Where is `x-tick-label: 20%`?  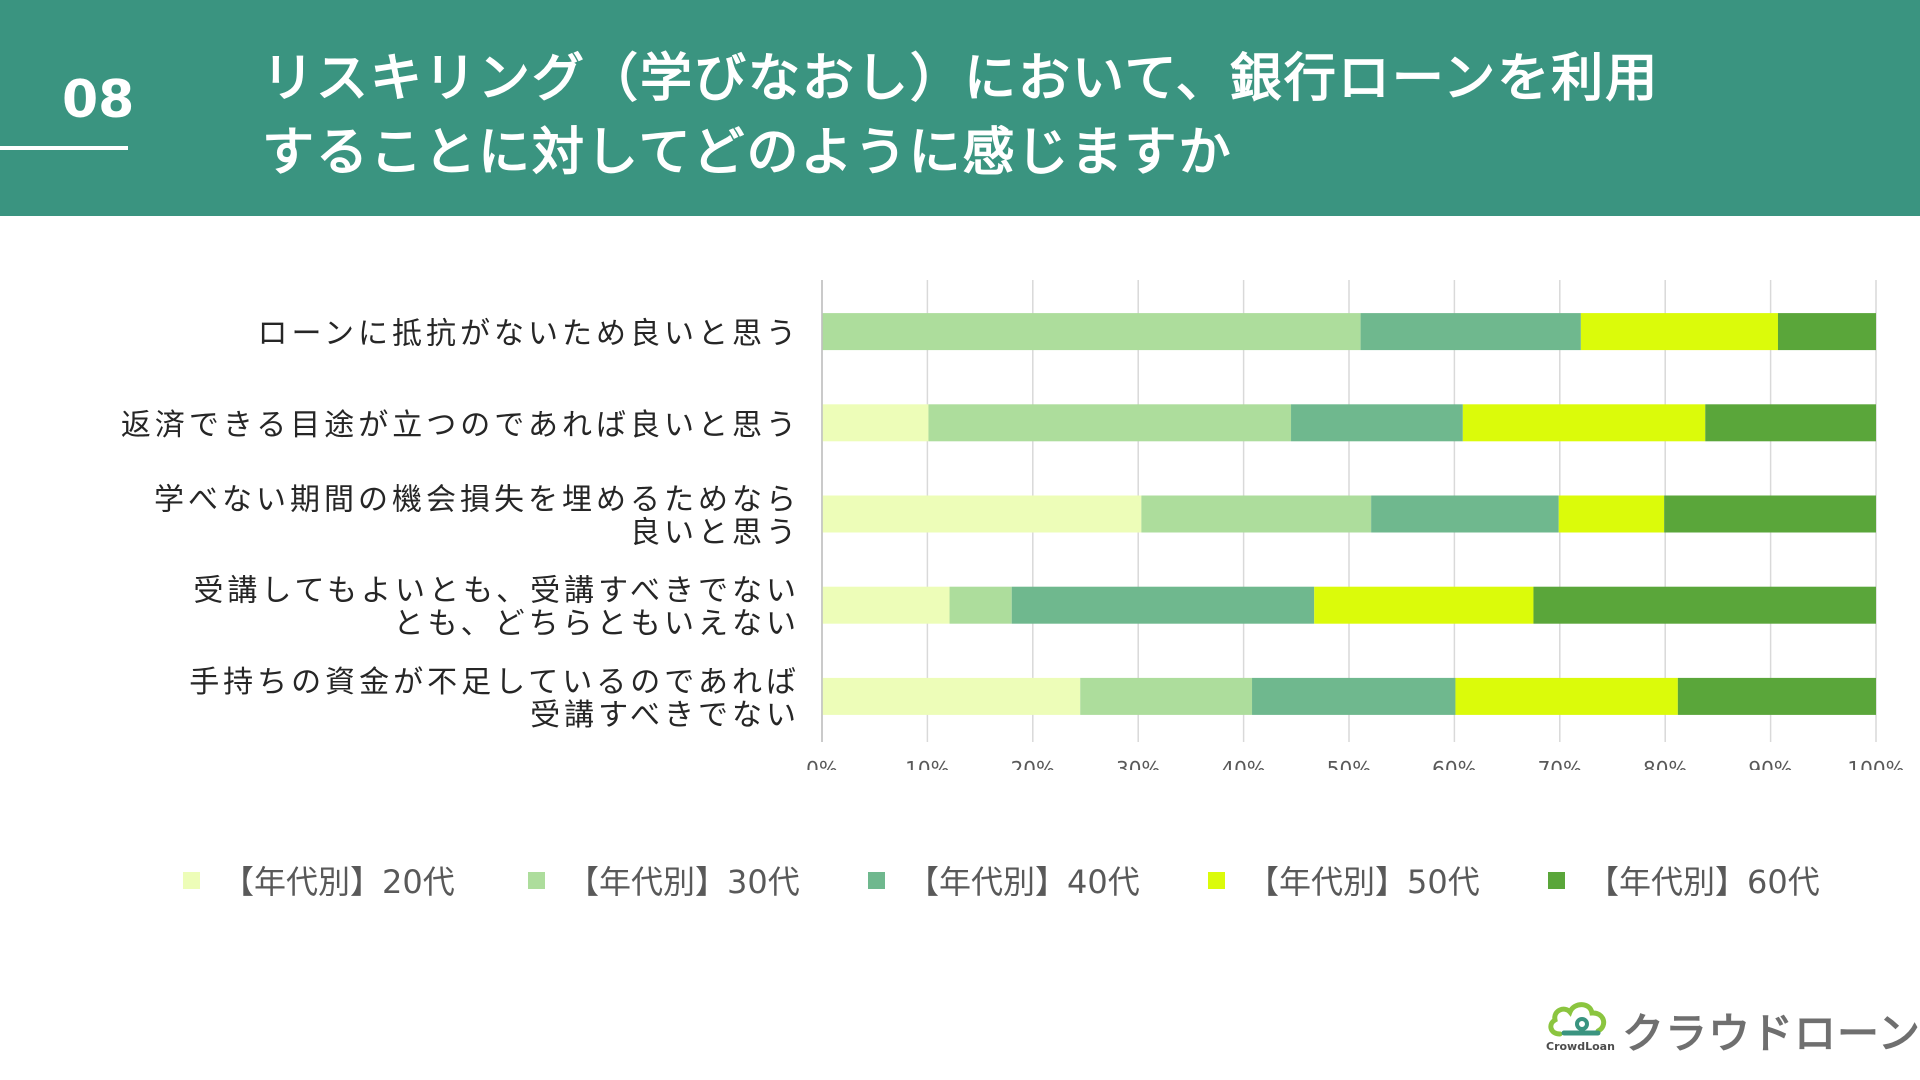 x-tick-label: 20% is located at coordinates (1033, 763).